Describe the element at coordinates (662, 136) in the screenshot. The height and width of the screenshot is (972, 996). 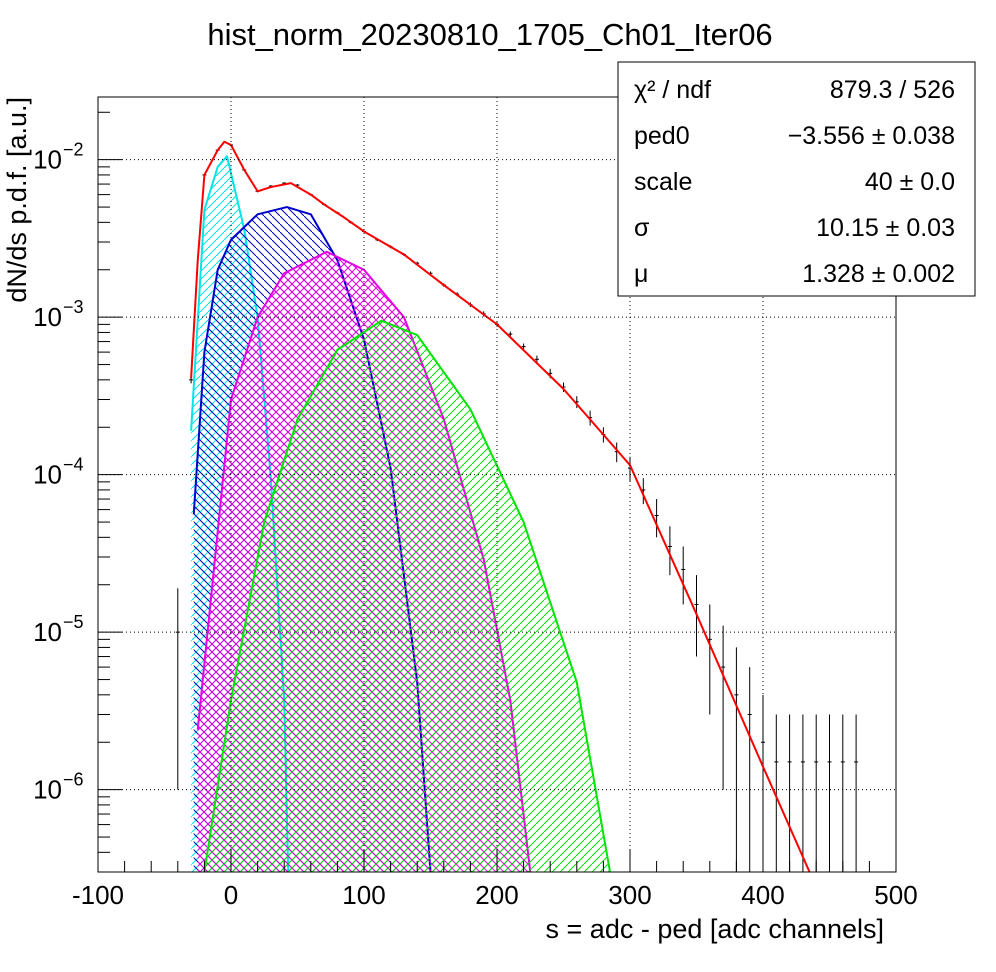
I see `stats-label: ped0` at that location.